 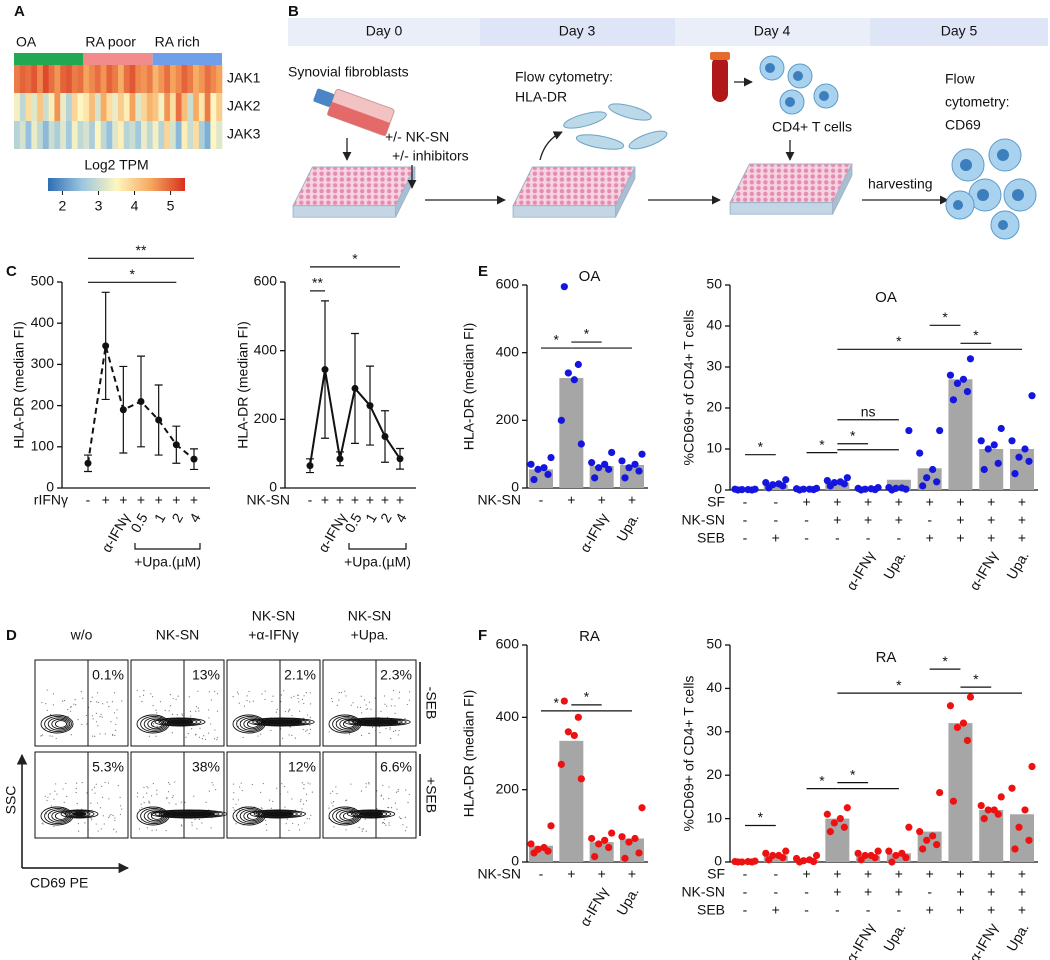 What do you see at coordinates (630, 112) in the screenshot?
I see `cell` at bounding box center [630, 112].